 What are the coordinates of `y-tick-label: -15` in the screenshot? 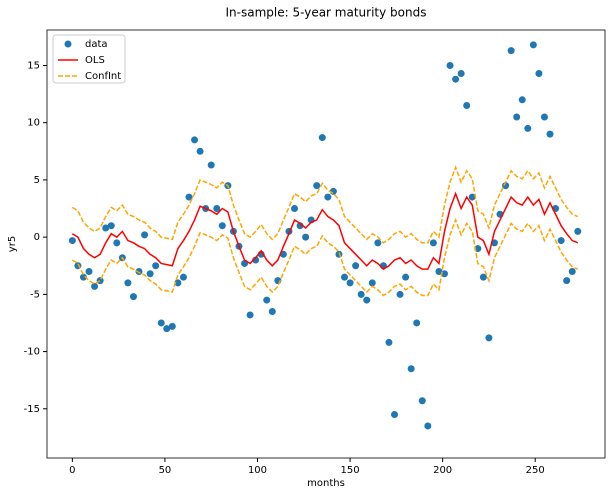 It's located at (32, 409).